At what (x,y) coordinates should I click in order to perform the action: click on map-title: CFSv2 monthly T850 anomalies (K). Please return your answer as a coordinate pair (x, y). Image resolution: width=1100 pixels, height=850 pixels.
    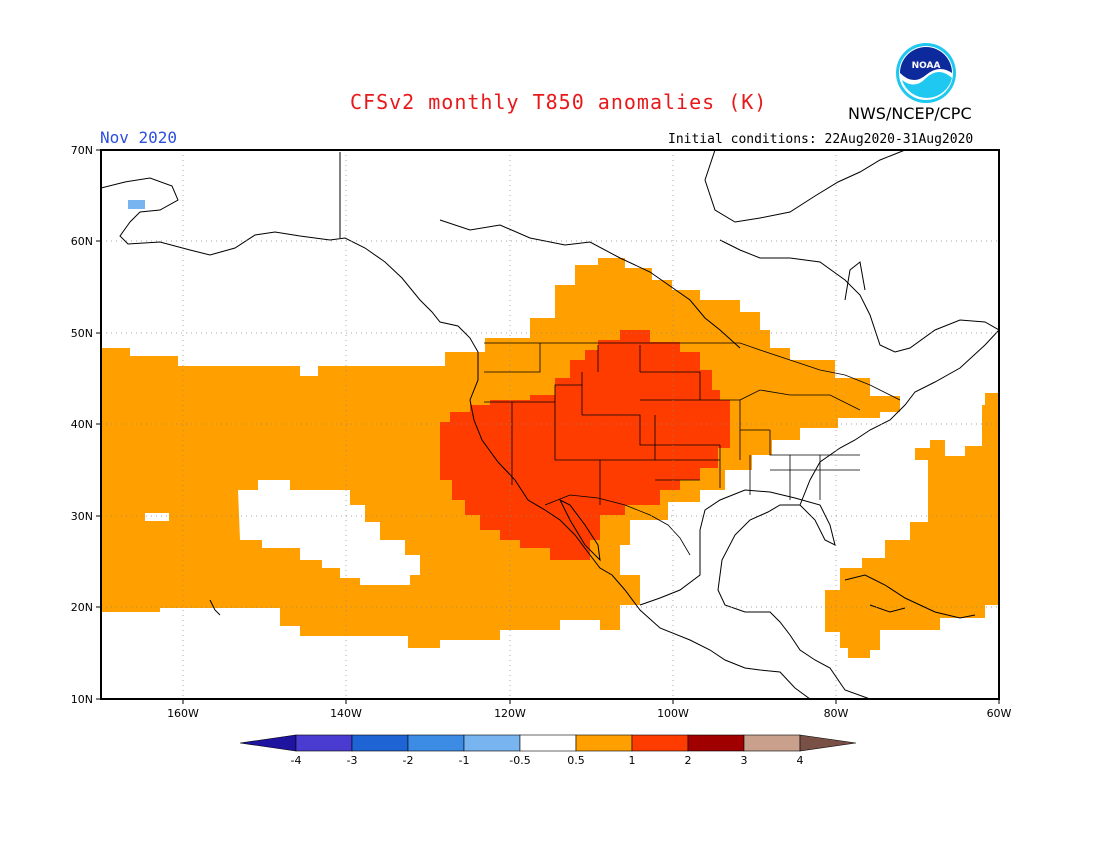
    Looking at the image, I should click on (559, 102).